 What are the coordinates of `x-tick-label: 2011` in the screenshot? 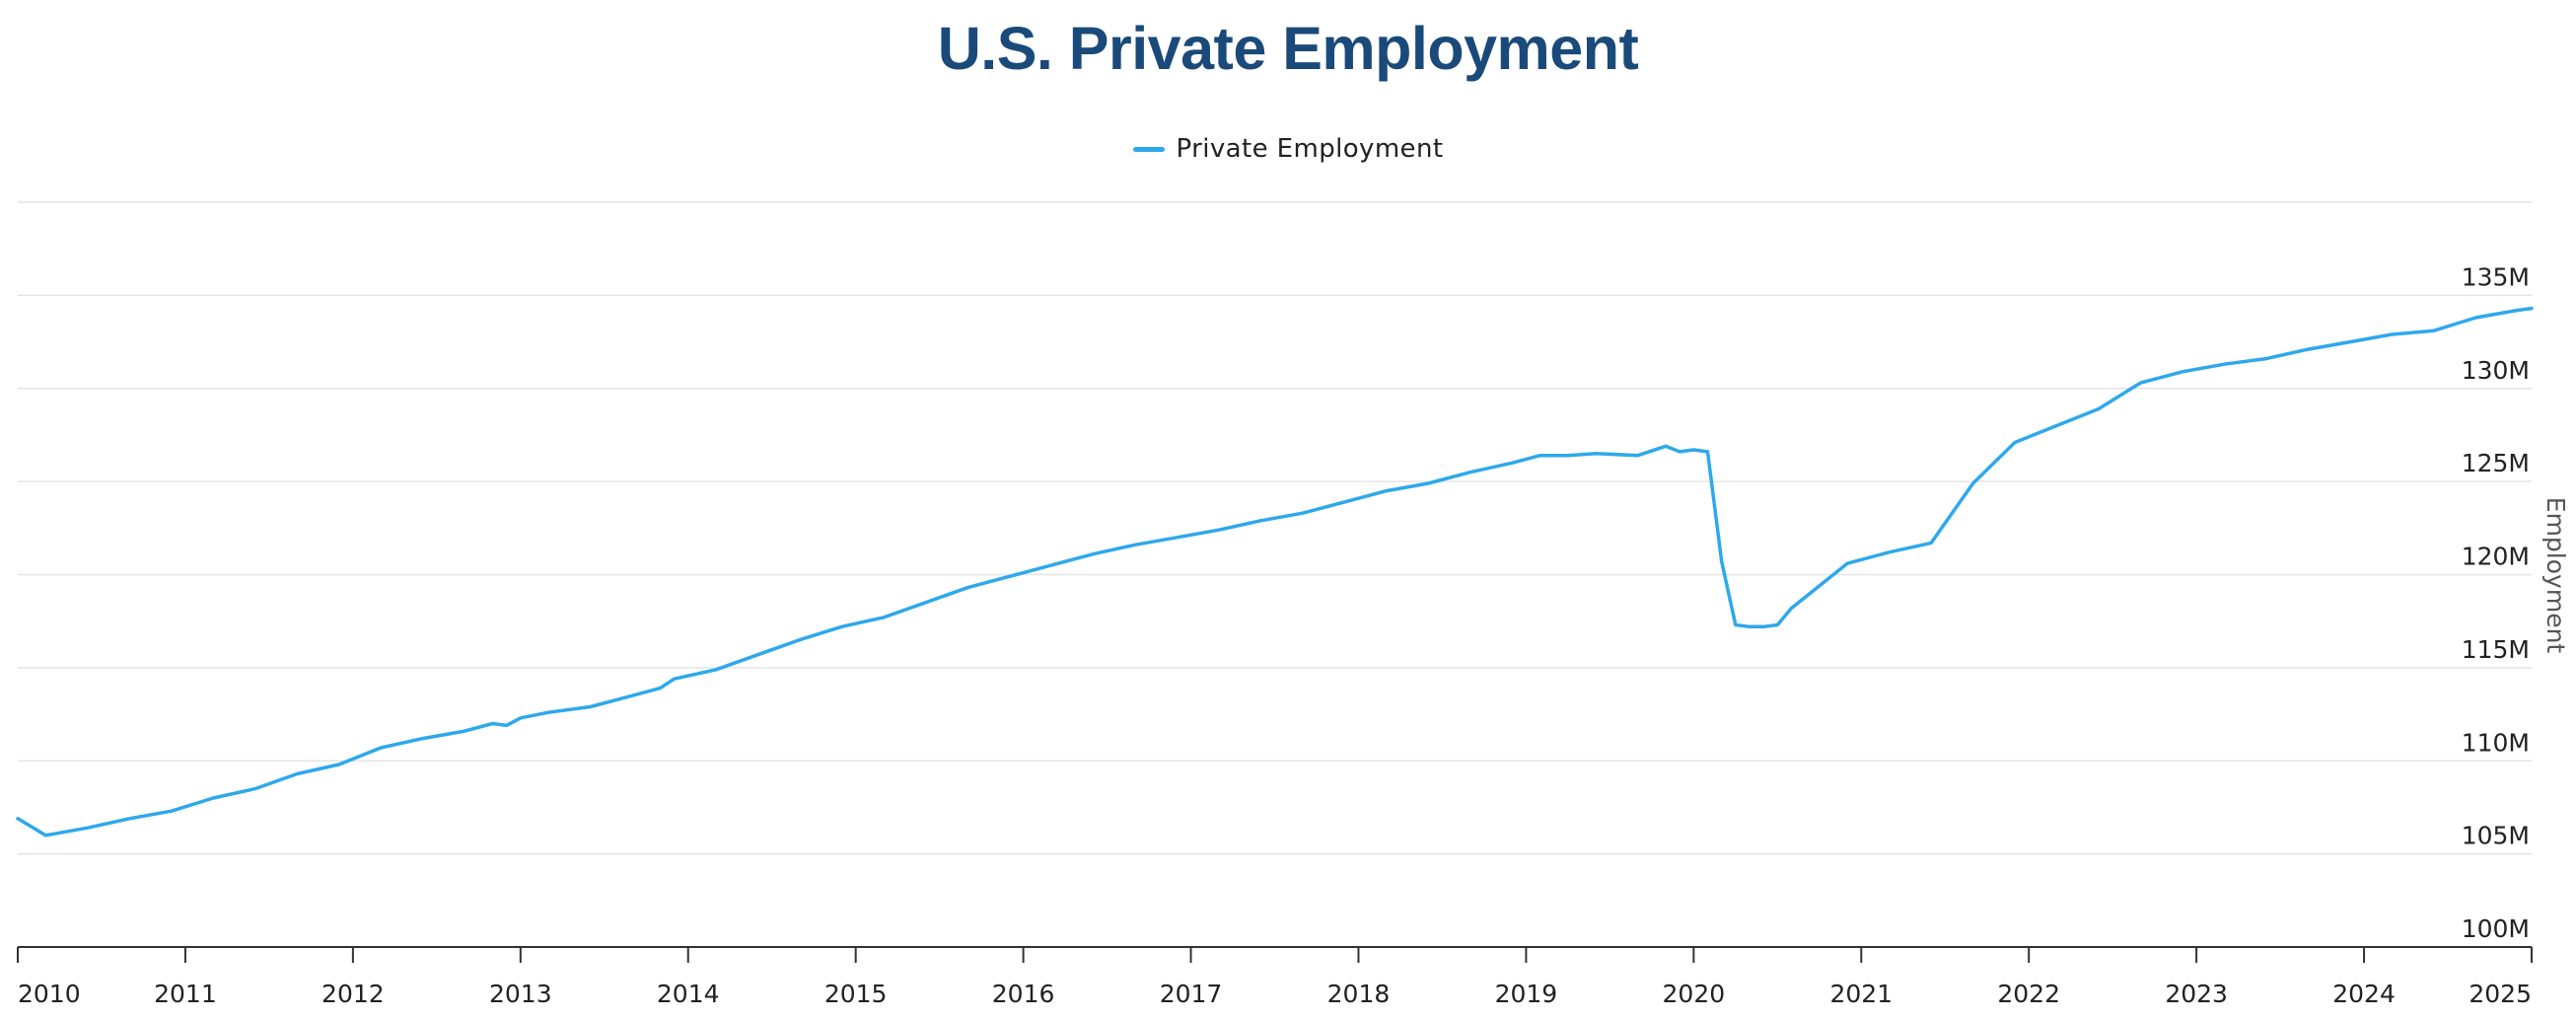 It's located at (185, 994).